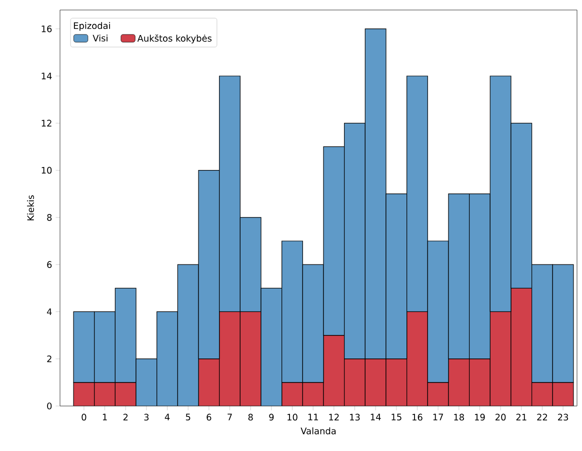 Image resolution: width=582 pixels, height=451 pixels. I want to click on legend-title: Epizodai, so click(92, 26).